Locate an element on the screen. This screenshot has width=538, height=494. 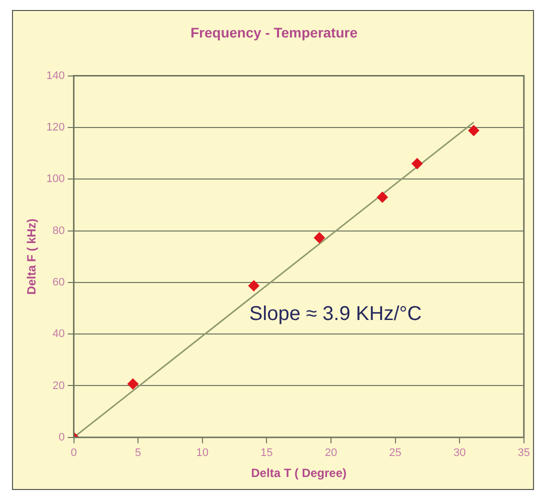
x-tick-label: 15 is located at coordinates (266, 453).